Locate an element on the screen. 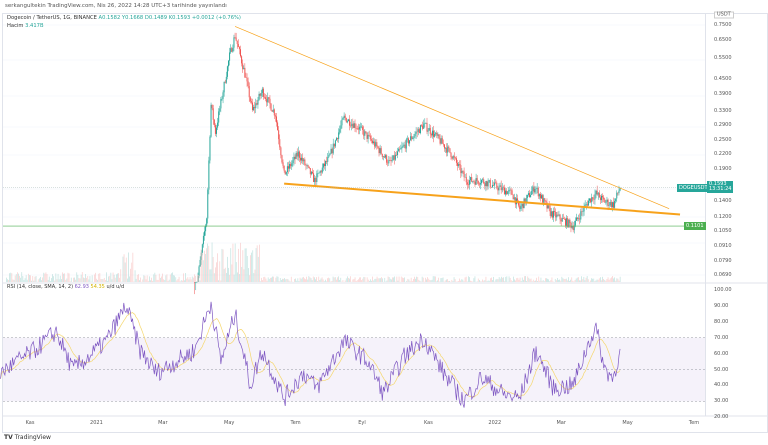 This screenshot has width=768, height=445. bar-countdown: 13:31:24 is located at coordinates (720, 189).